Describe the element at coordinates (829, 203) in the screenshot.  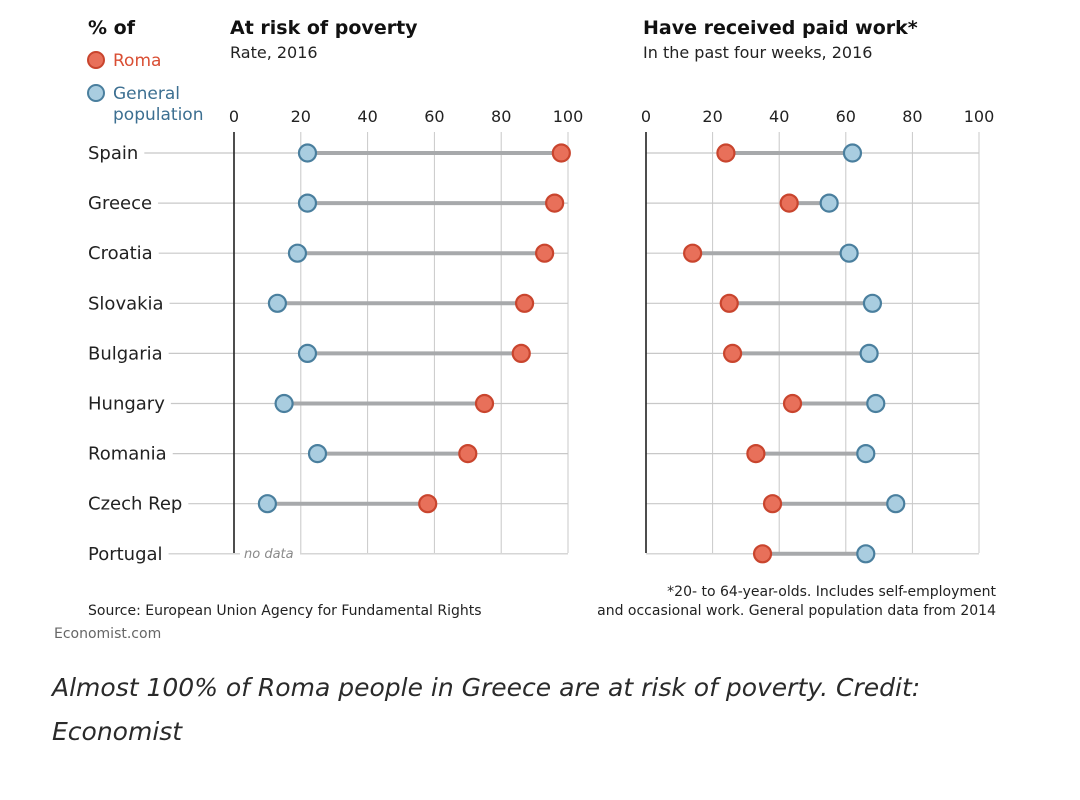
I see `panel-2-general-dot-greece` at that location.